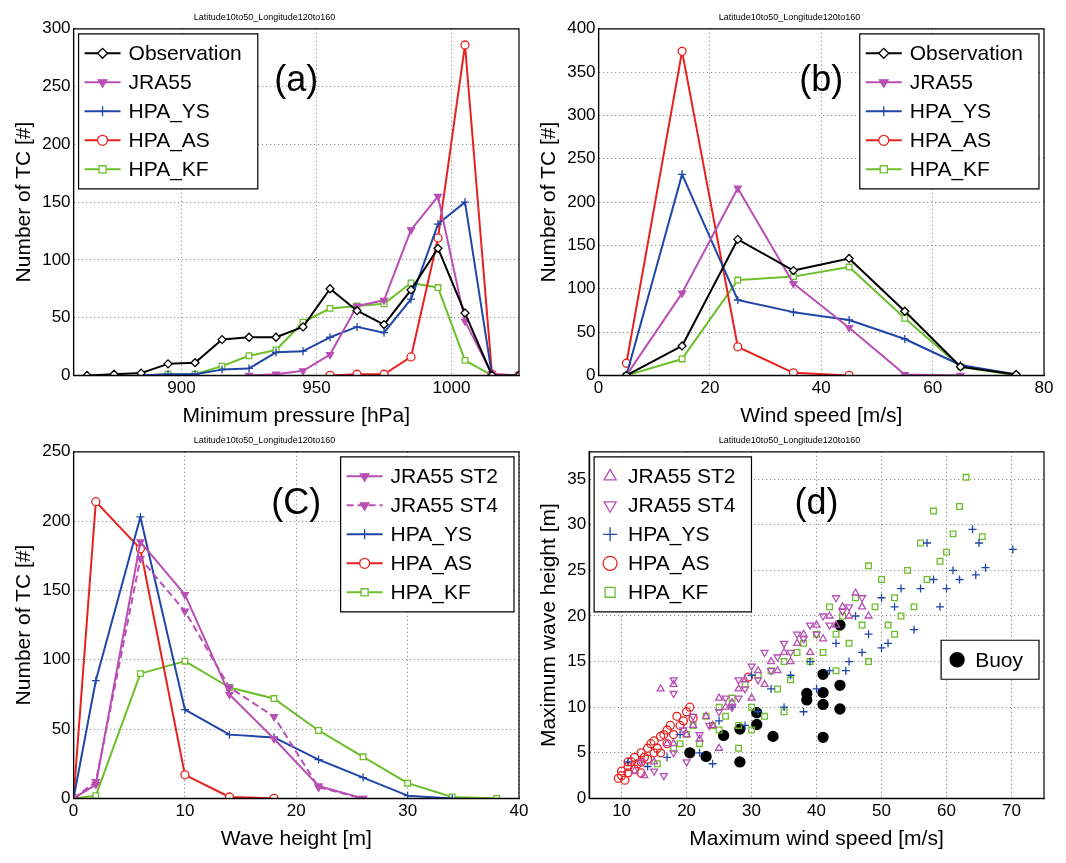 This screenshot has width=1066, height=863. I want to click on y-tick-label: 400, so click(581, 28).